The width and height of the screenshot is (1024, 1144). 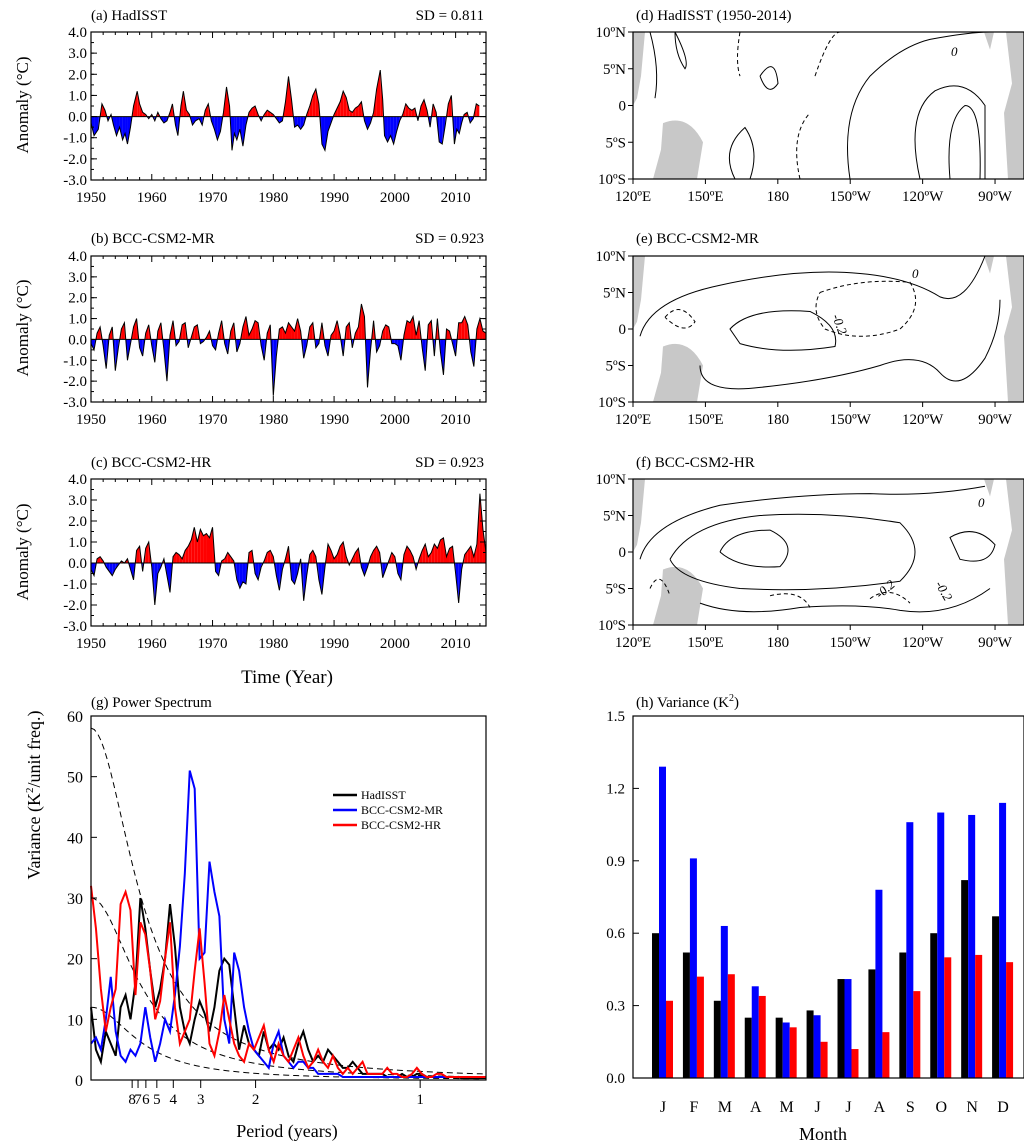 I want to click on panel-c-ylabel: Anomaly (°C), so click(x=22, y=552).